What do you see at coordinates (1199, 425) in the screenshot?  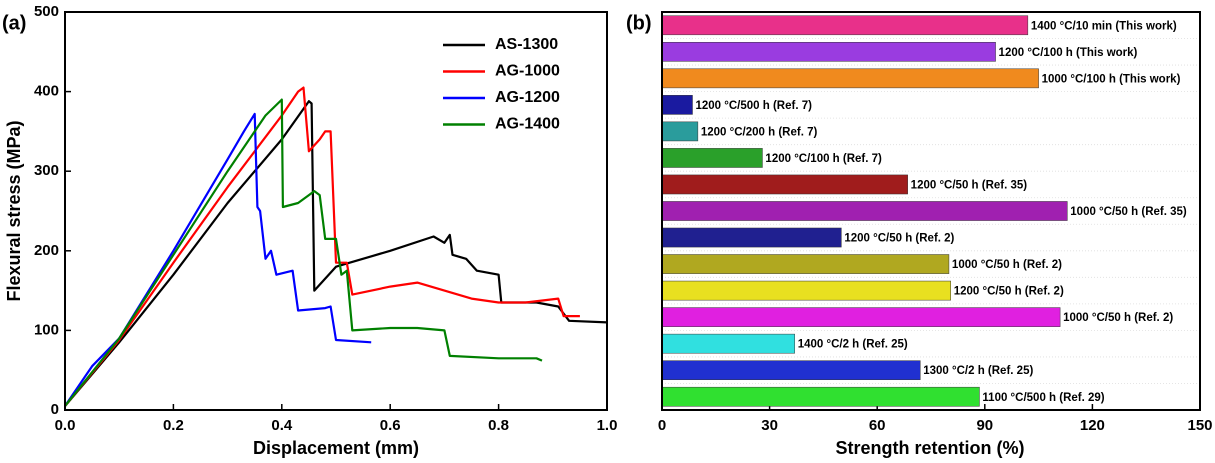 I see `x-tick-label: 150` at bounding box center [1199, 425].